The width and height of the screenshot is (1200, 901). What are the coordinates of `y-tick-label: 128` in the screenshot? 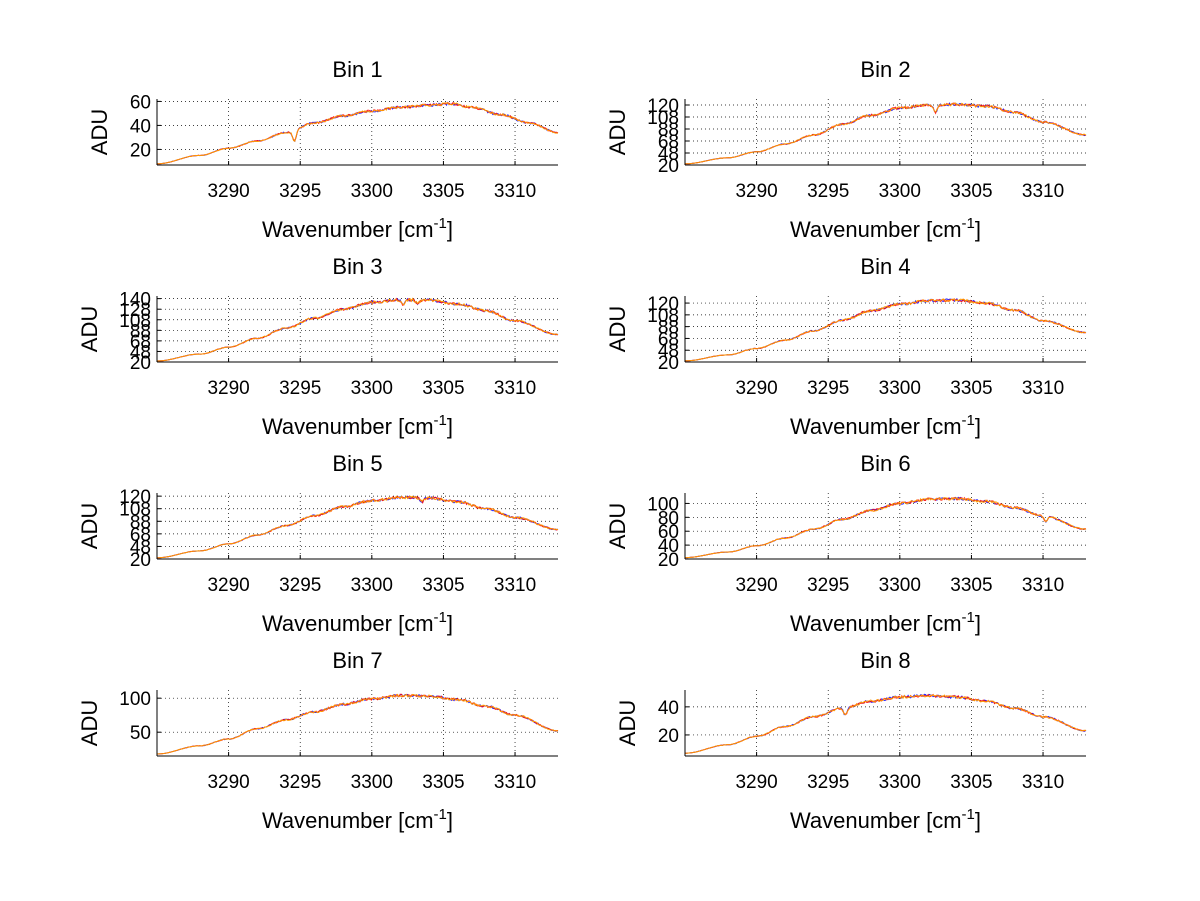 It's located at (135, 310).